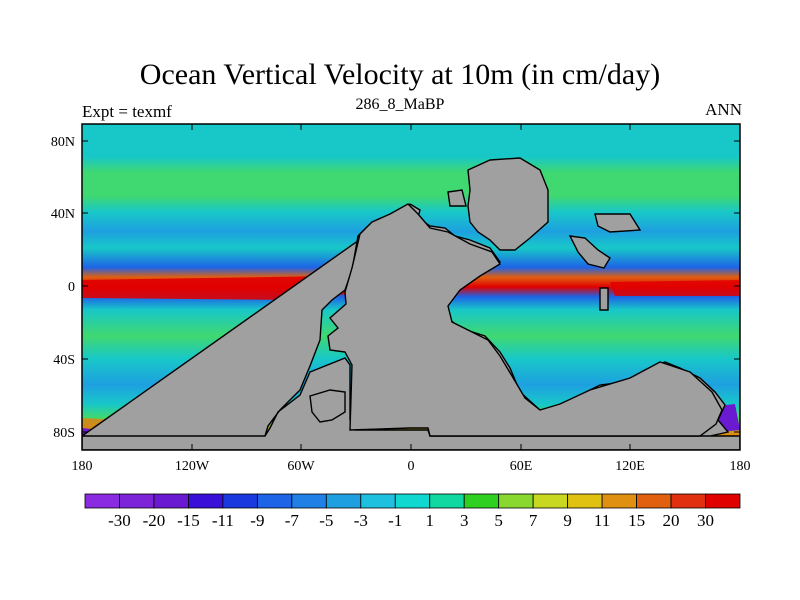 The height and width of the screenshot is (600, 800). I want to click on colorbar-label: 7, so click(533, 520).